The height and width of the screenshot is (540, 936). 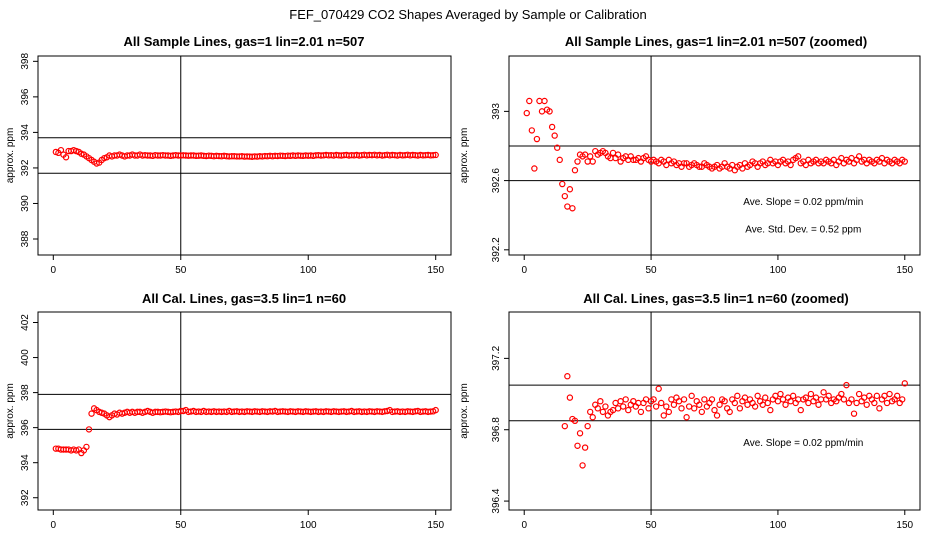 What do you see at coordinates (25, 322) in the screenshot?
I see `y-tick-label: 402` at bounding box center [25, 322].